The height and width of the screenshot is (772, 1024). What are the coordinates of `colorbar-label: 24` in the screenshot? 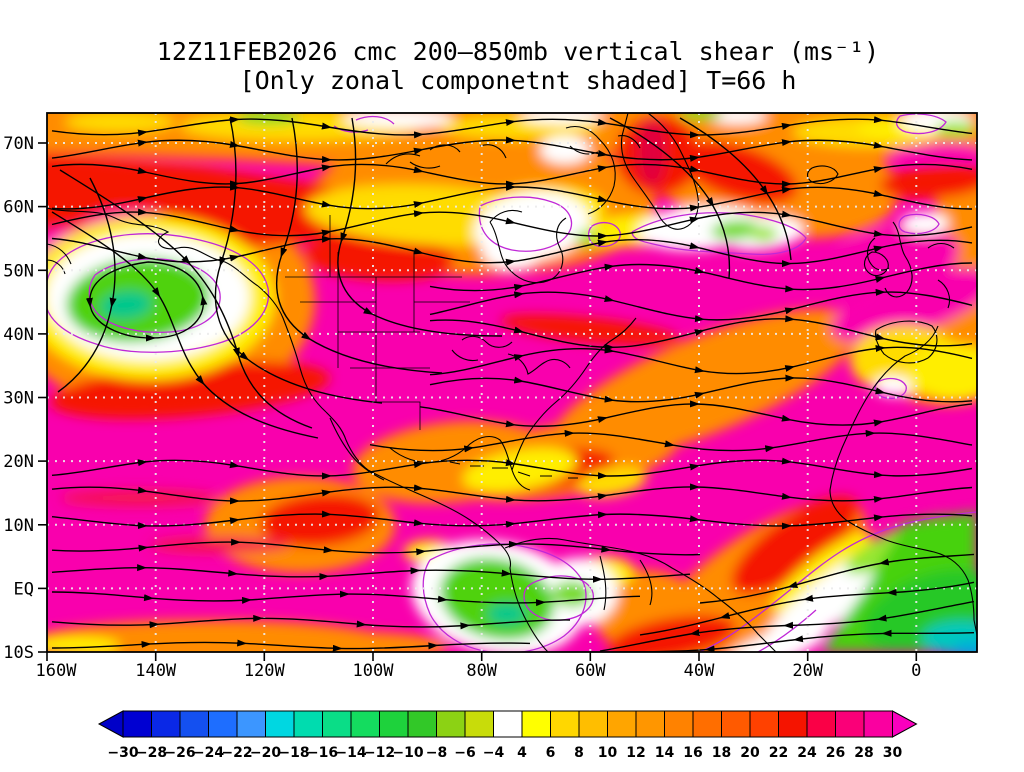 It's located at (807, 753).